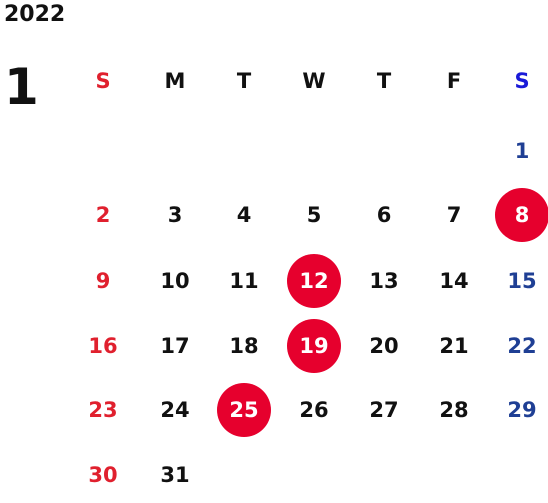 This screenshot has height=503, width=548. Describe the element at coordinates (103, 410) in the screenshot. I see `day-cell: 23` at that location.